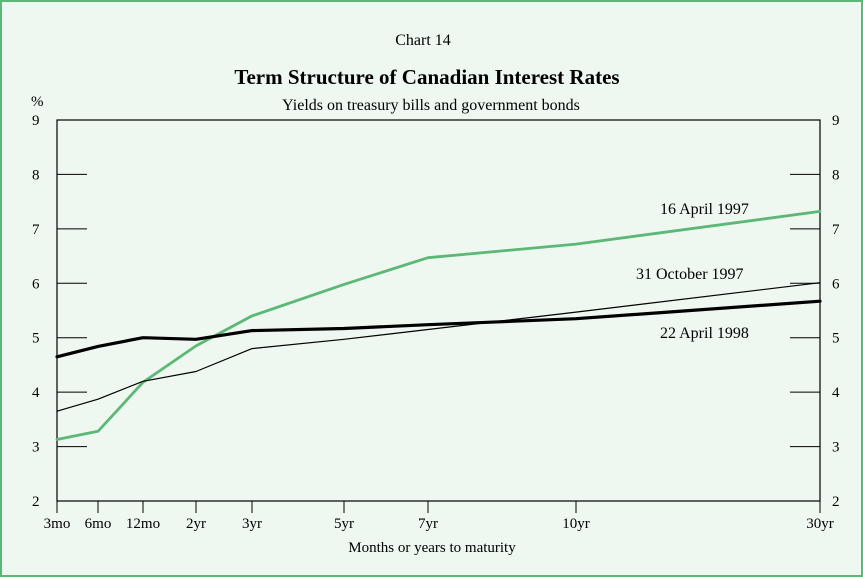  I want to click on y-tick-label-right-6: 6, so click(836, 284).